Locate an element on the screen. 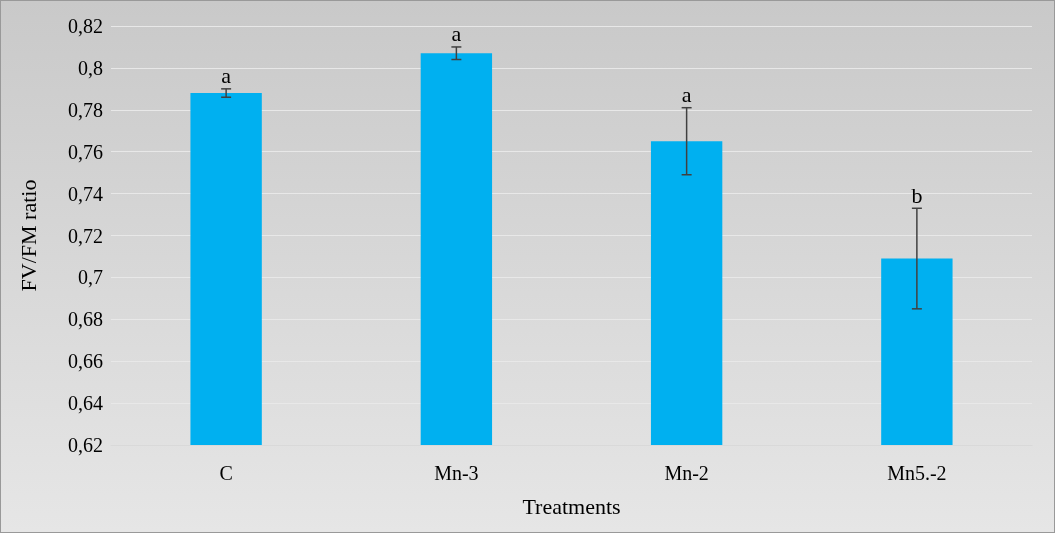 The width and height of the screenshot is (1055, 533). y-tick-label: 0,8 is located at coordinates (90, 67).